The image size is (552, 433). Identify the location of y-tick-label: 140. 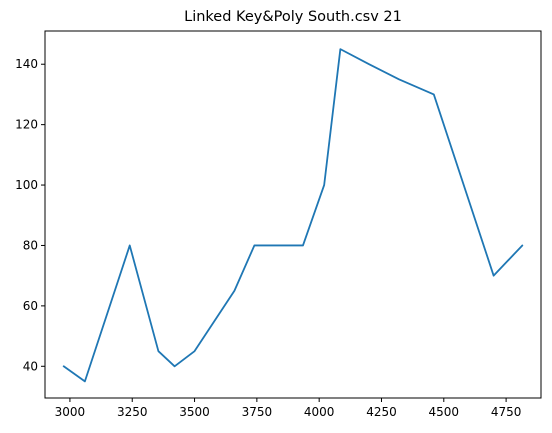
(26, 64).